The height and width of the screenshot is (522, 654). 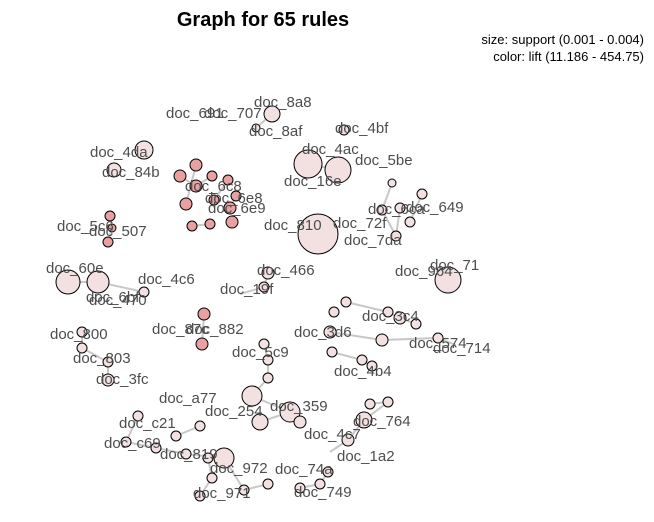 What do you see at coordinates (215, 329) in the screenshot?
I see `item-label: doc_882` at bounding box center [215, 329].